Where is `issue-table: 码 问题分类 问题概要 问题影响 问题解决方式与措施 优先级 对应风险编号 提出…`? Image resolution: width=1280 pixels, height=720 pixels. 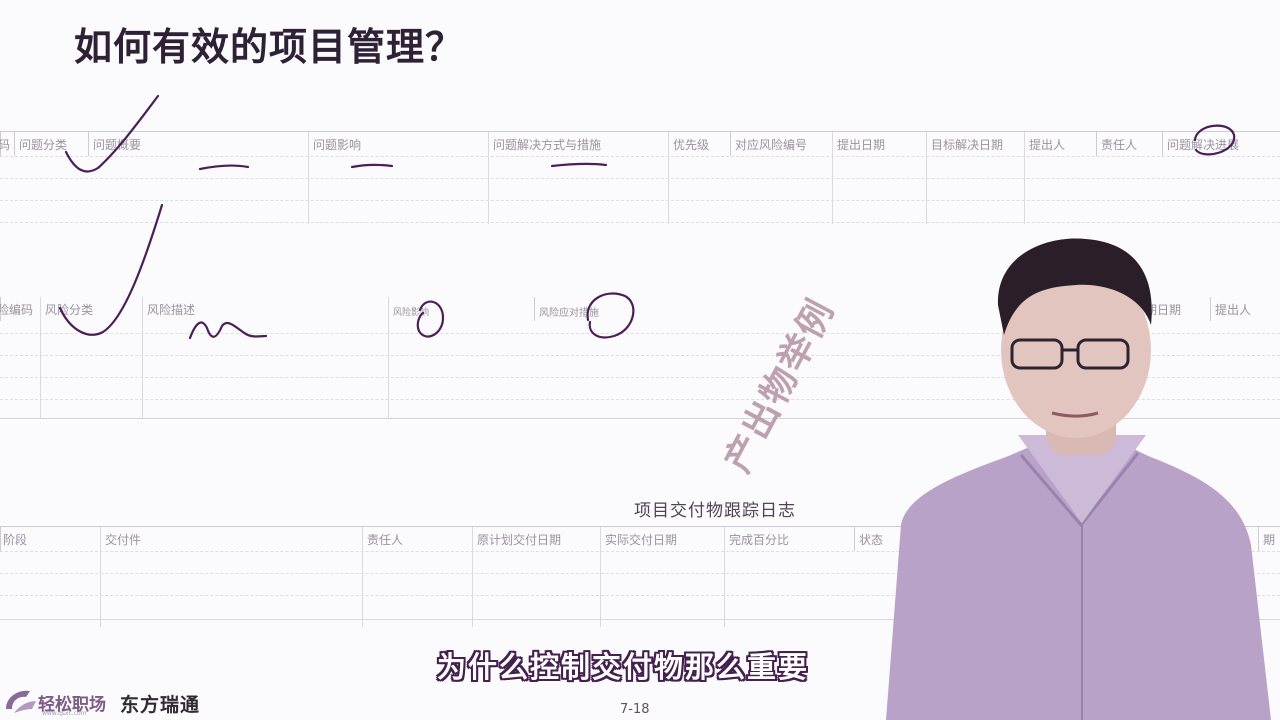 issue-table: 码 问题分类 问题概要 问题影响 问题解决方式与措施 优先级 对应风险编号 提出… is located at coordinates (640, 177).